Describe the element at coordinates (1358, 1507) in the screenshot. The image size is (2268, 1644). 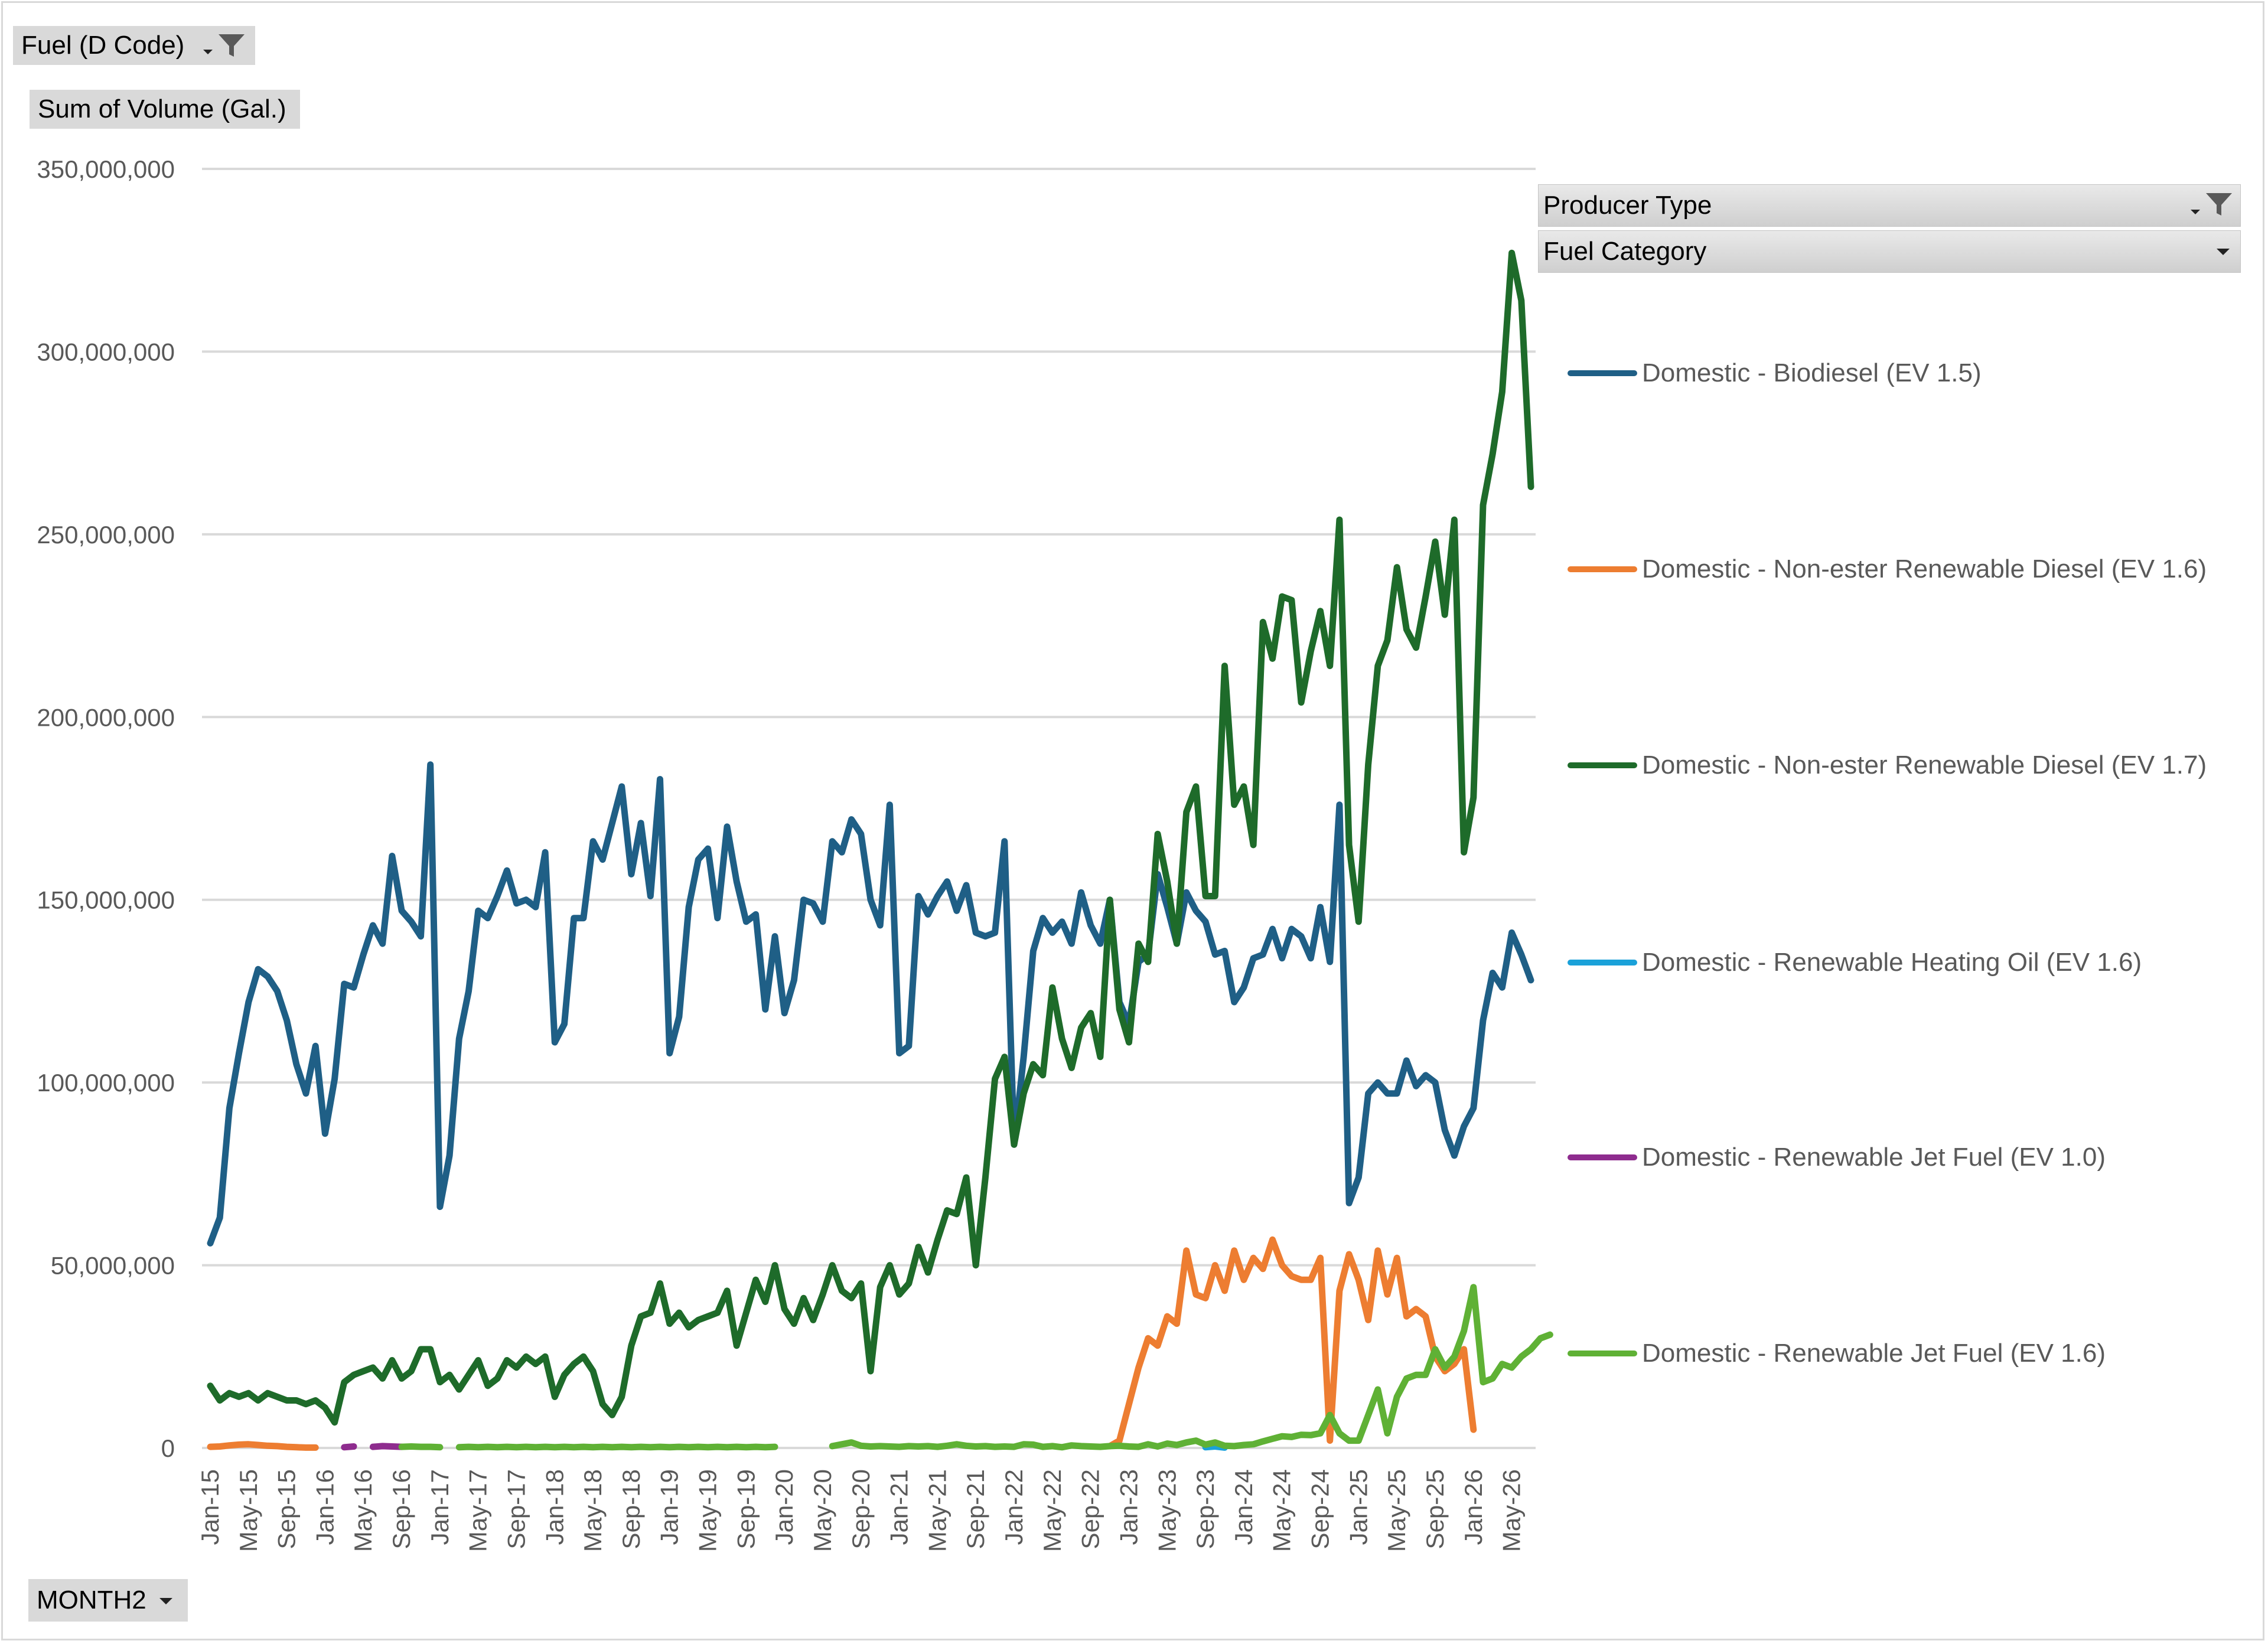
I see `x-tick-label: Jan-25` at that location.